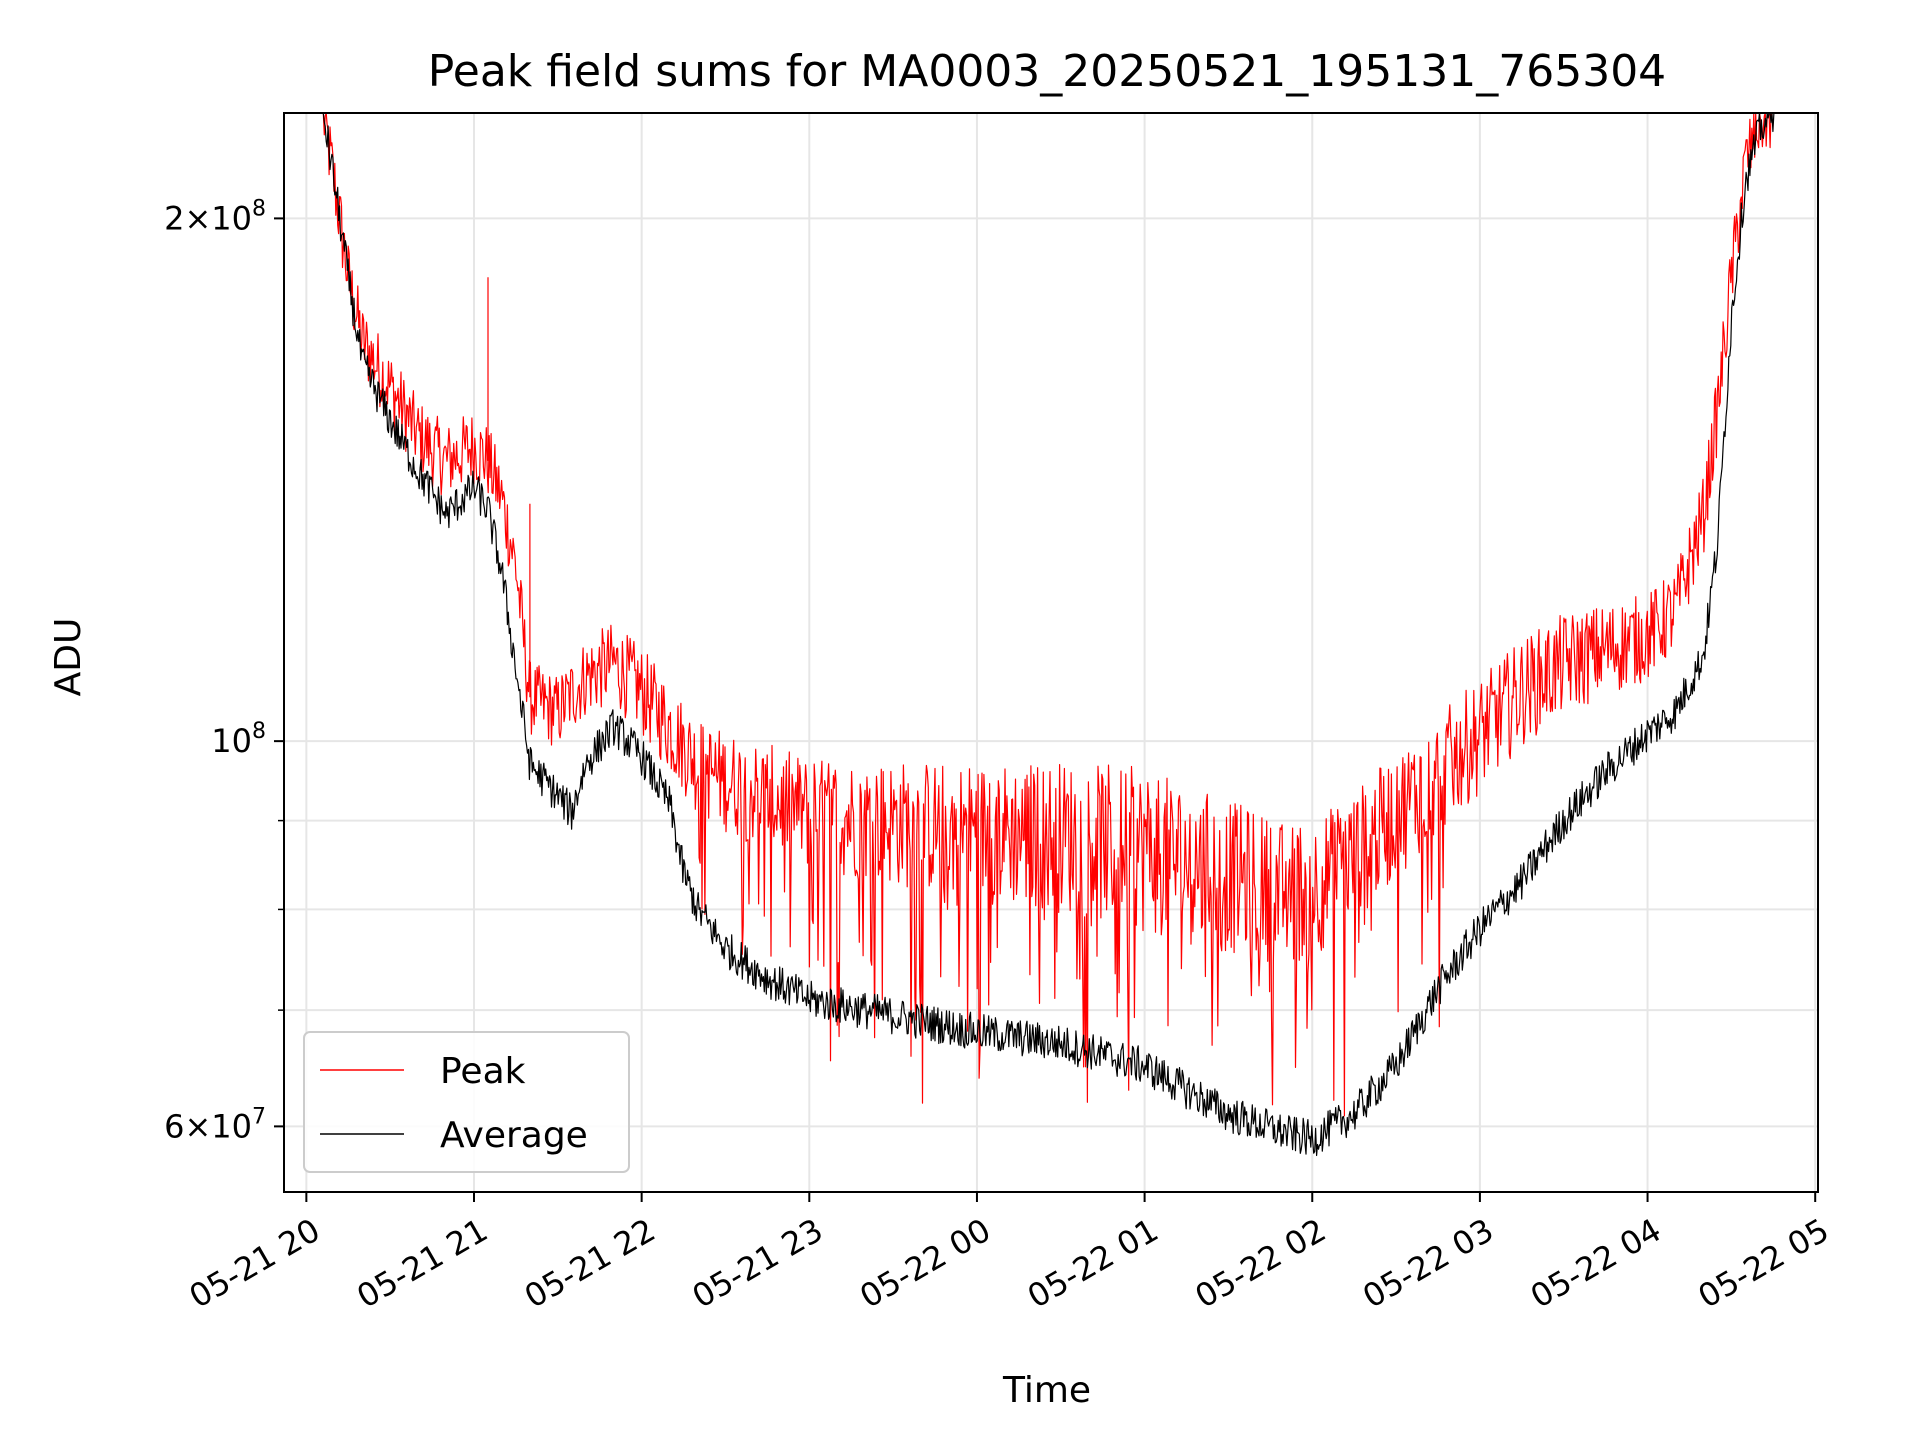 This screenshot has height=1440, width=1920. What do you see at coordinates (1764, 1263) in the screenshot?
I see `x-tick-label: 05-22 05` at bounding box center [1764, 1263].